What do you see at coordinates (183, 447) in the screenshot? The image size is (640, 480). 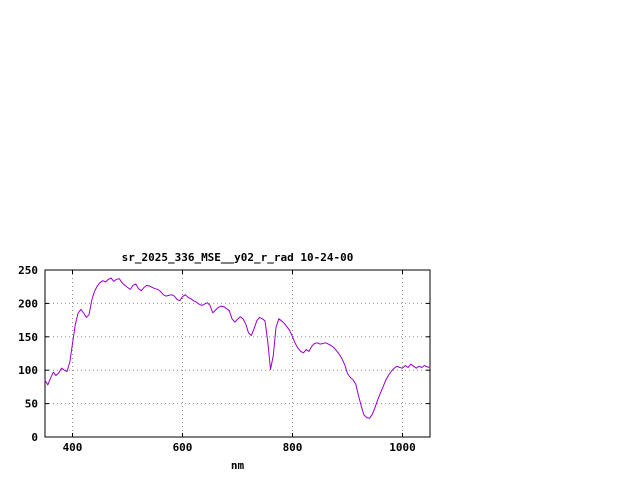 I see `x-tick-label: 600` at bounding box center [183, 447].